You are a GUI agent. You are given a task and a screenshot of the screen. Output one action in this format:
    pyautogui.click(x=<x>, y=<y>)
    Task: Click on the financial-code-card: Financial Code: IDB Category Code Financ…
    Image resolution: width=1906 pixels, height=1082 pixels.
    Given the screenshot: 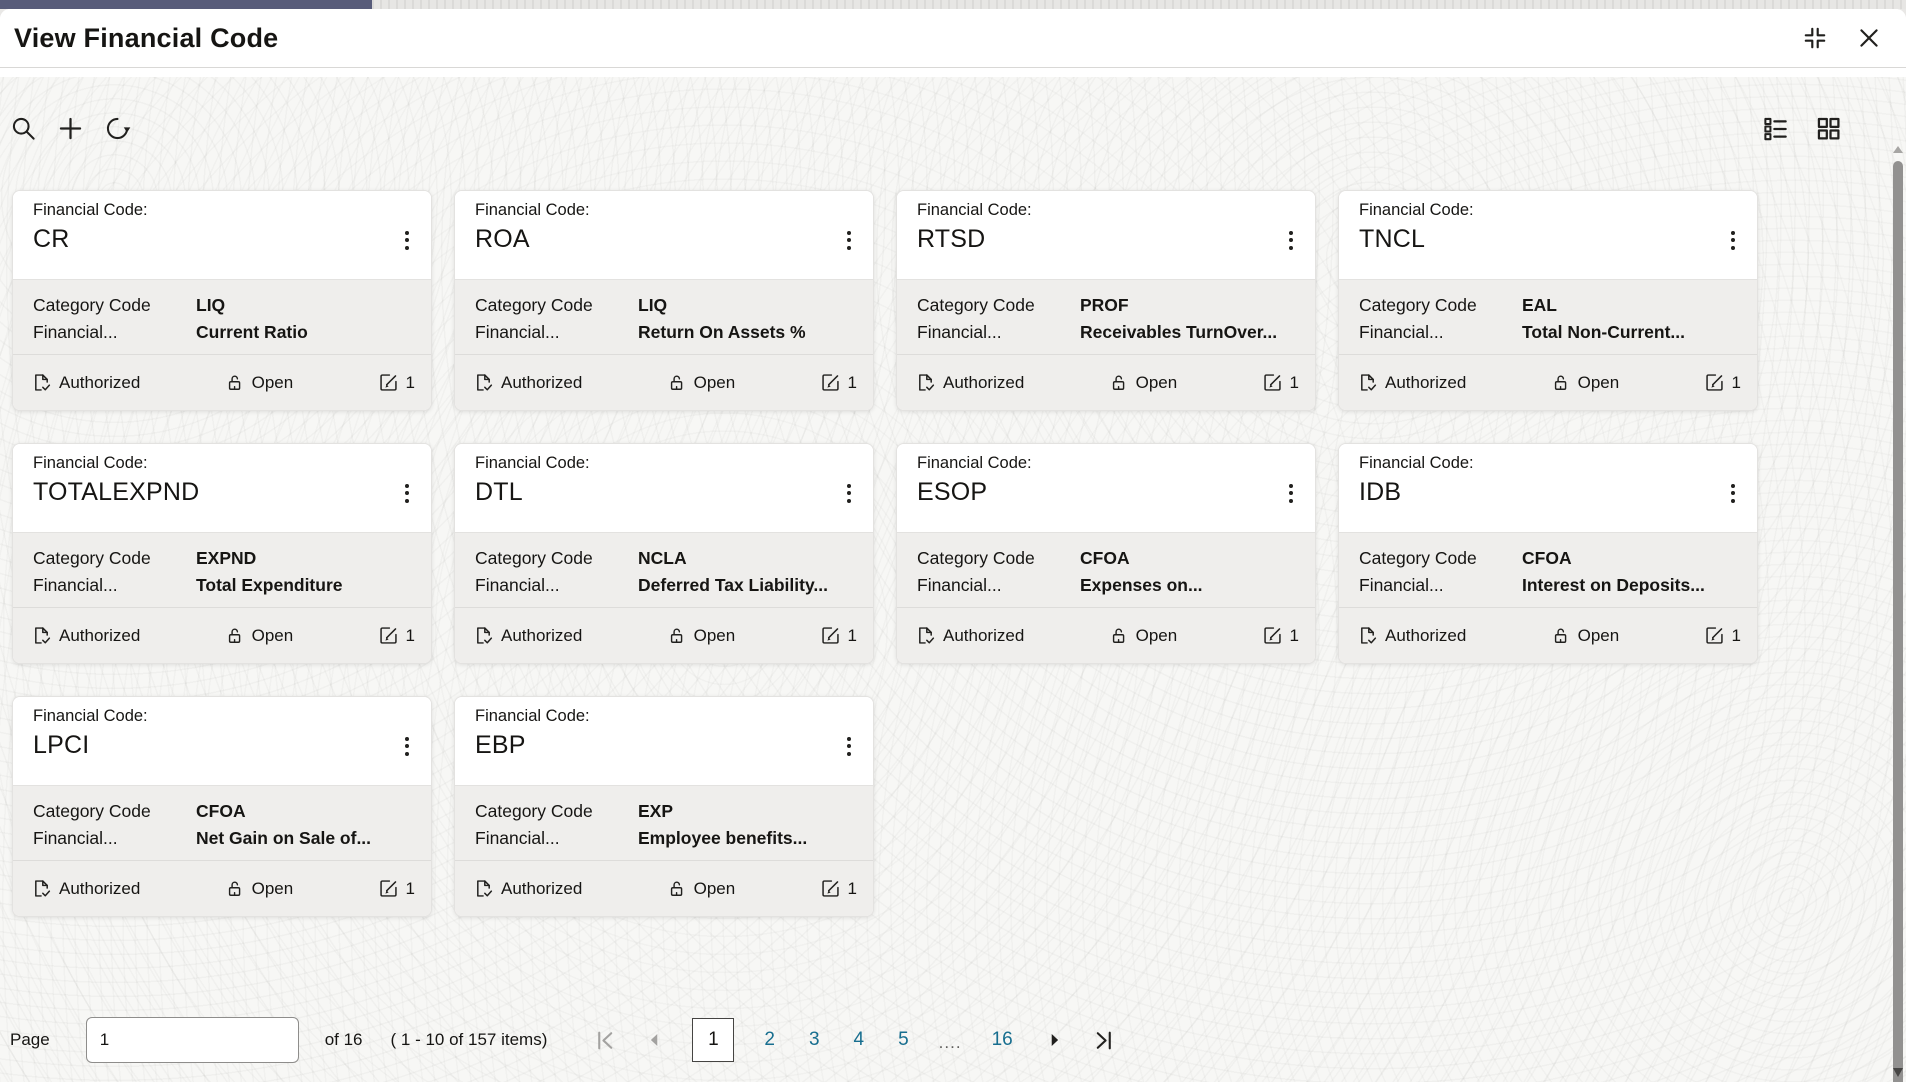 What is the action you would take?
    pyautogui.click(x=1548, y=553)
    